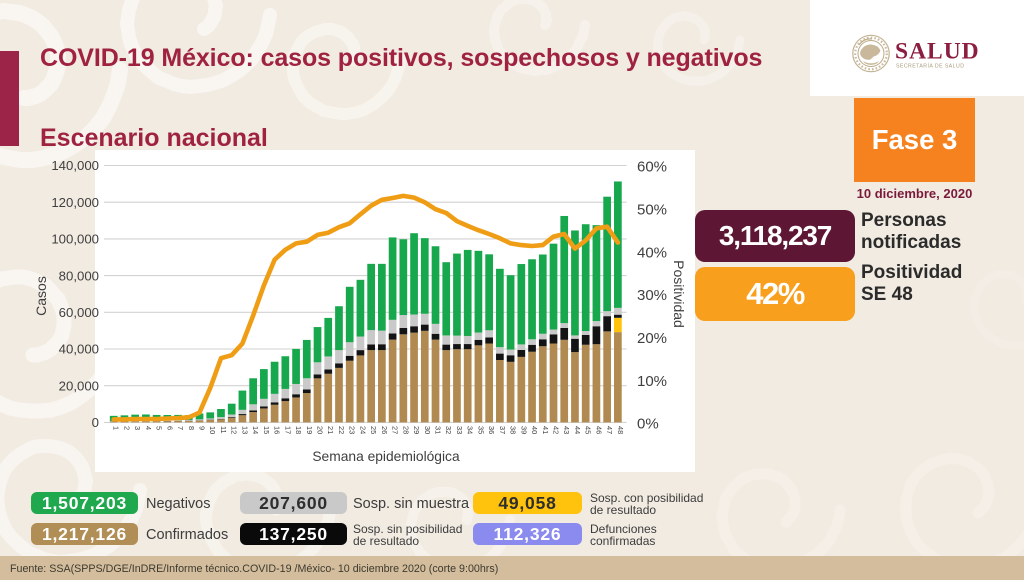  What do you see at coordinates (930, 66) in the screenshot?
I see `svg-text: SECRETARÍA DE SALUD` at bounding box center [930, 66].